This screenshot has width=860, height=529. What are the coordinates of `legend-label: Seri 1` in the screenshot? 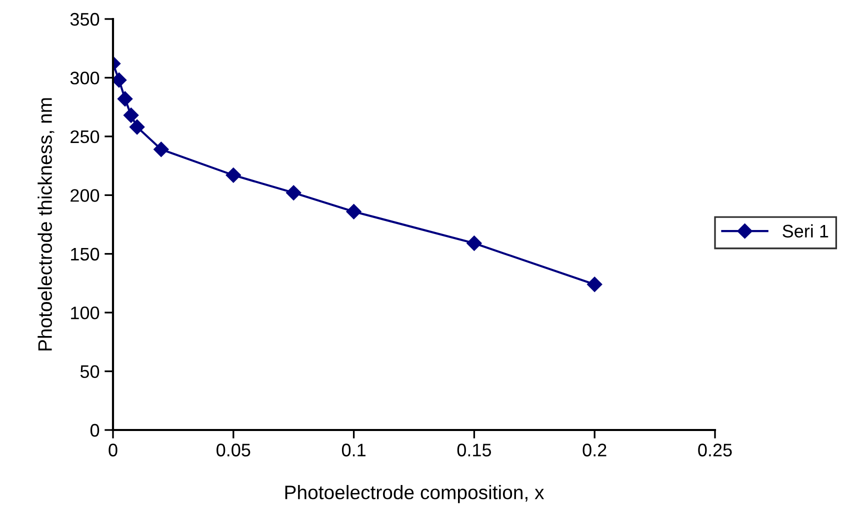 It's located at (805, 231).